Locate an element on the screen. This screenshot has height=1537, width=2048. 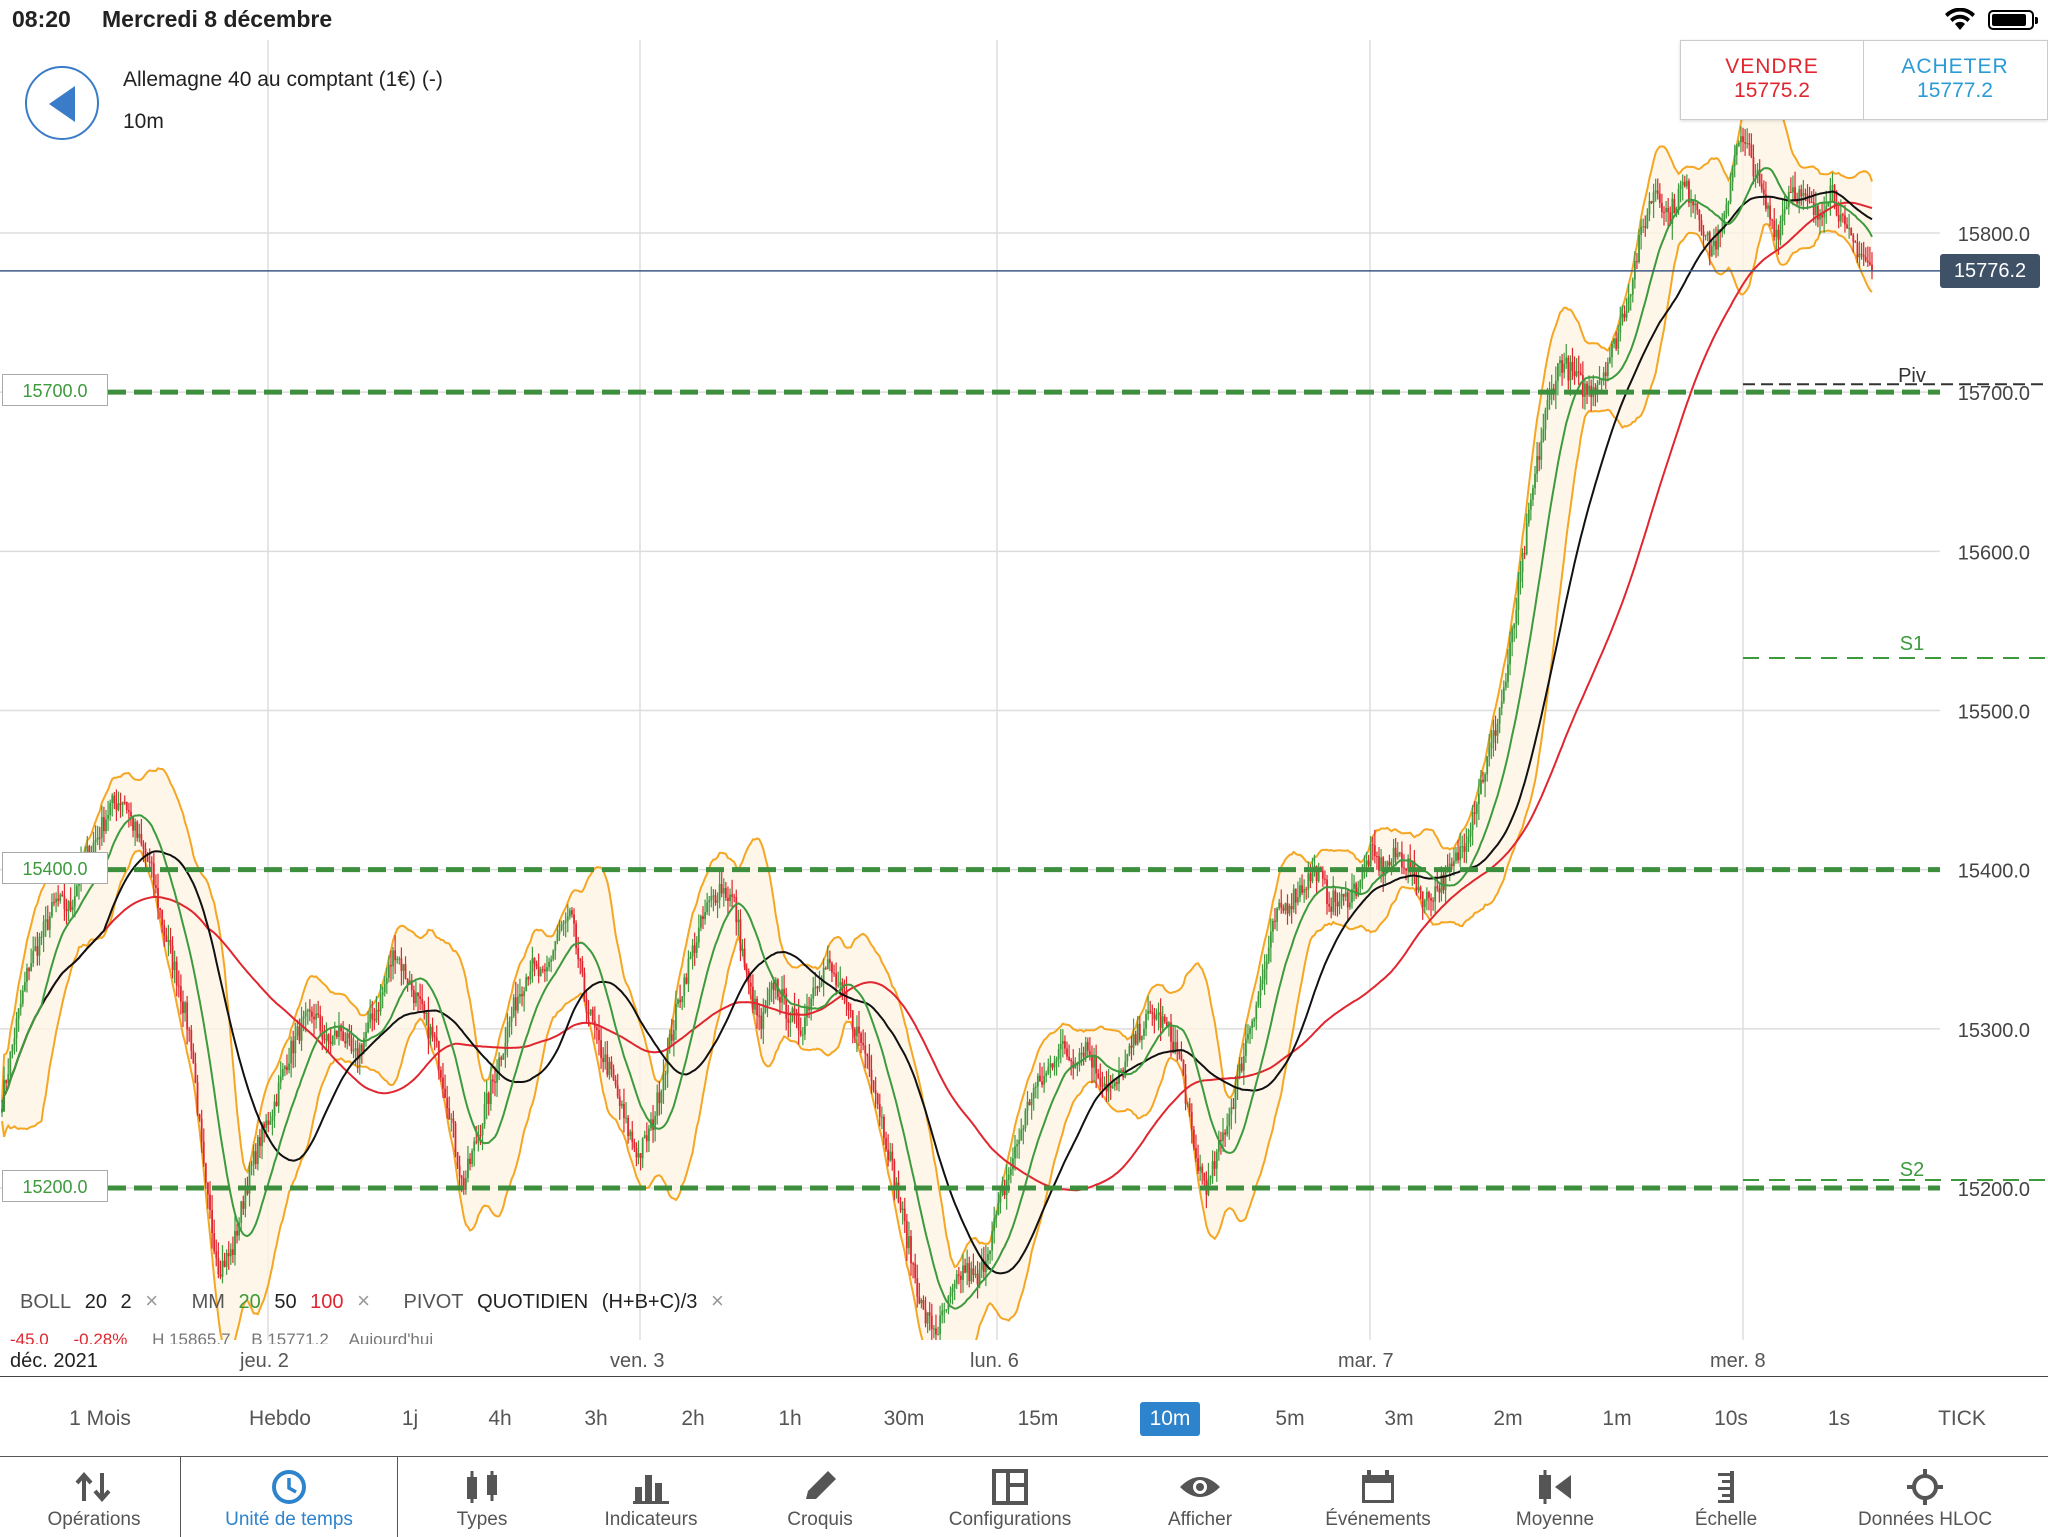
toolbar-types: Types is located at coordinates (482, 1497).